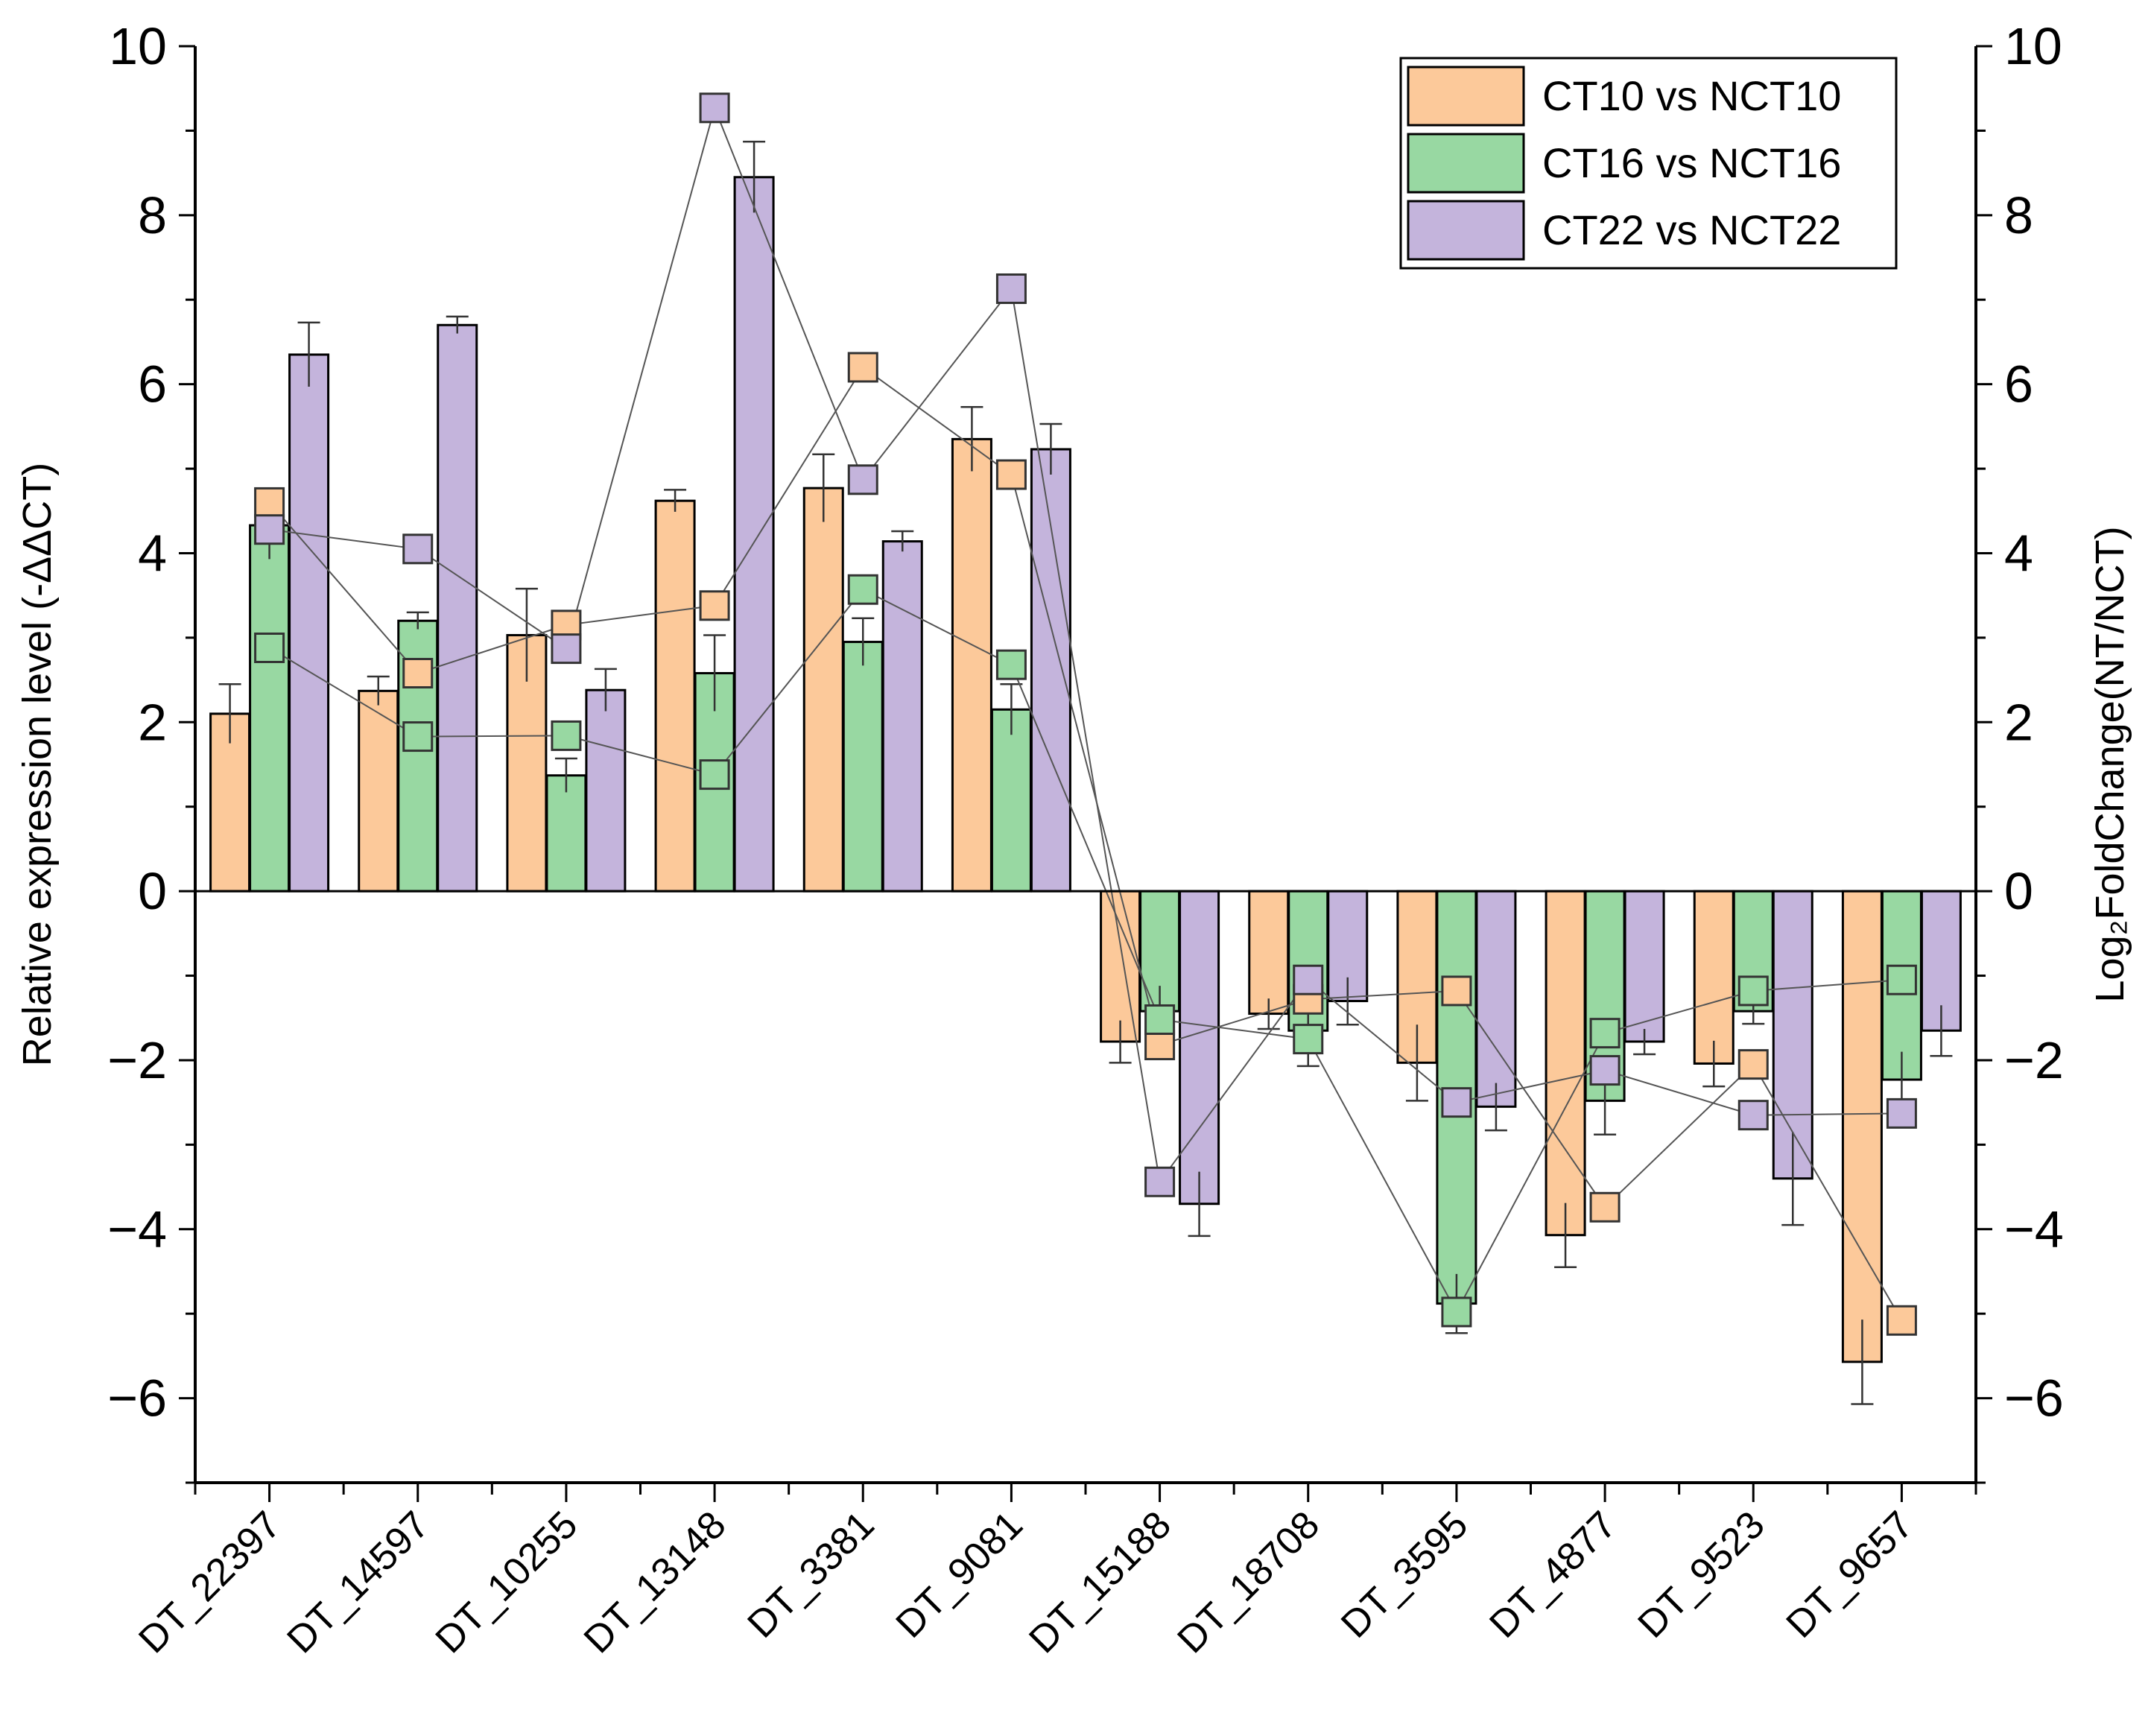  Describe the element at coordinates (1701, 1574) in the screenshot. I see `x-category-label: DT_9523` at that location.